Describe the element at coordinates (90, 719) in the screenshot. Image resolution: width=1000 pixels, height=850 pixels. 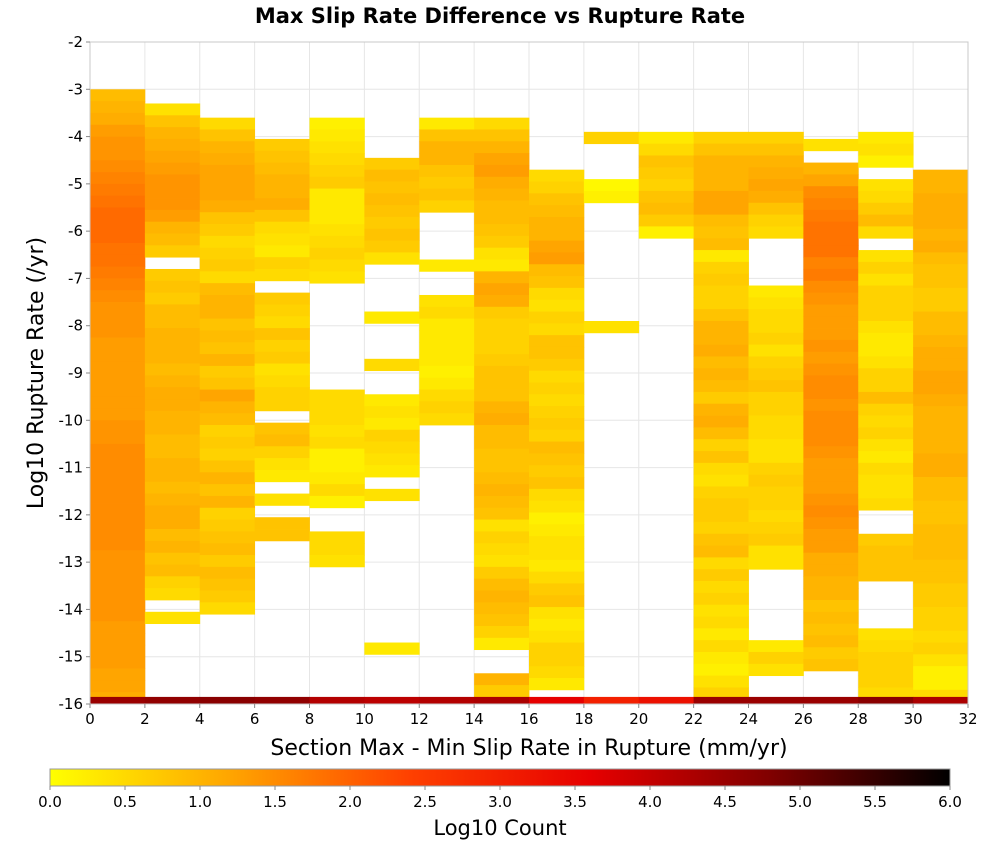
I see `x-tick-label: 0` at that location.